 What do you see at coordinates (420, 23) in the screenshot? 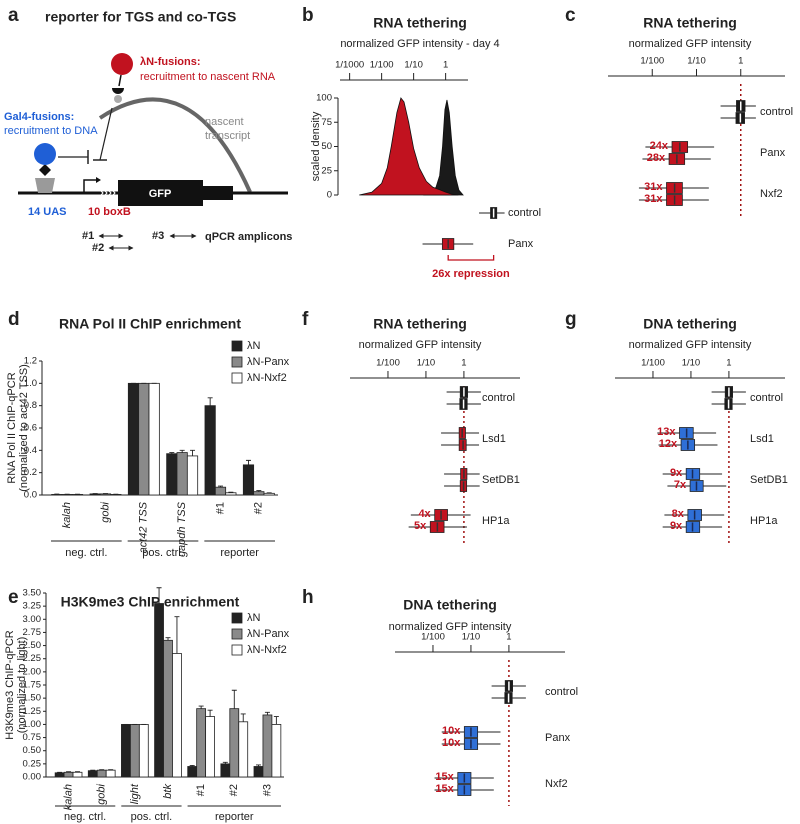
I see `chart-title: RNA tethering` at bounding box center [420, 23].